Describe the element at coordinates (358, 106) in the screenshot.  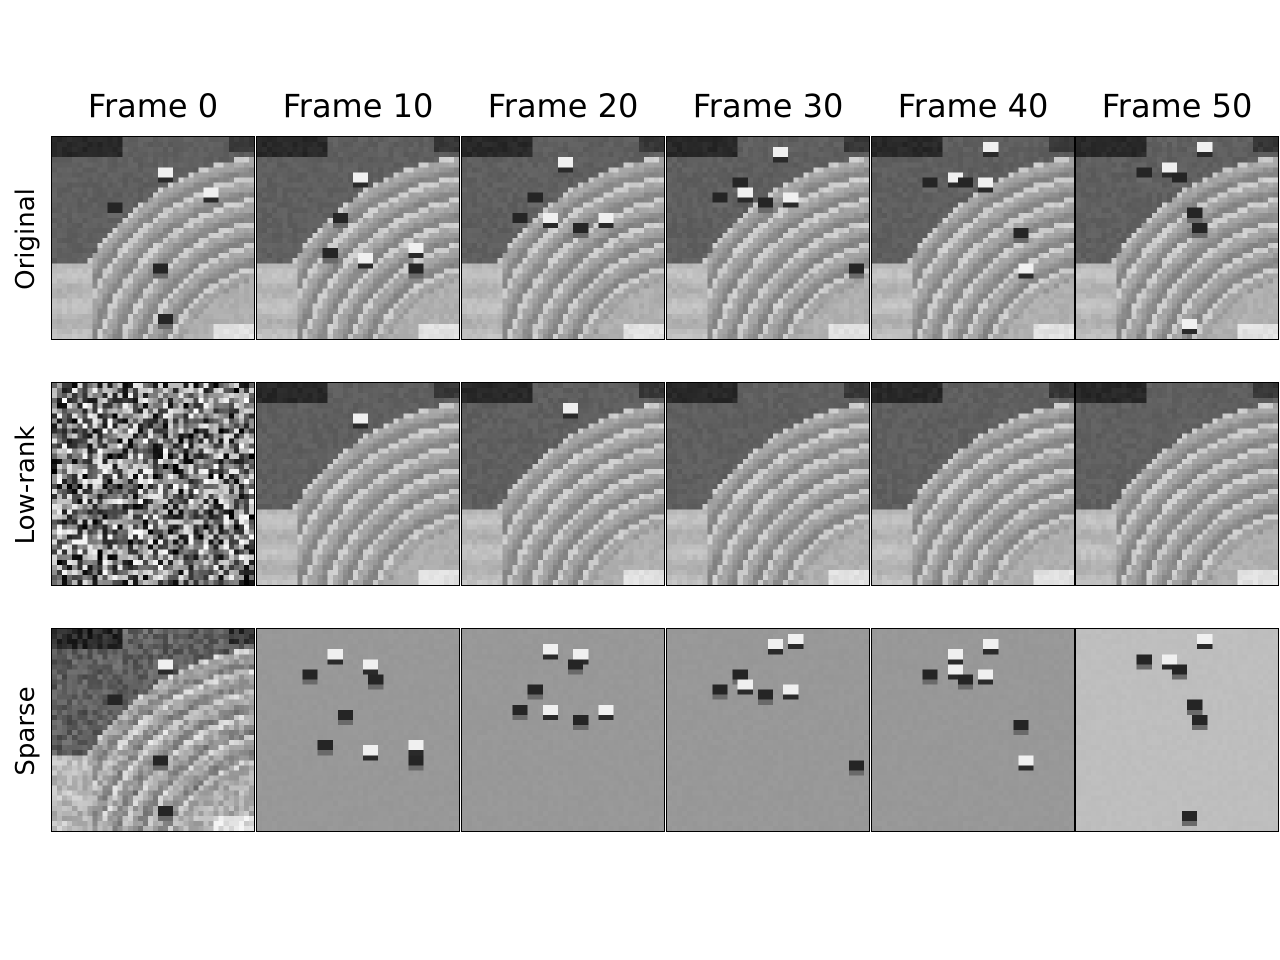
I see `column-title-frame-10: Frame 10` at that location.